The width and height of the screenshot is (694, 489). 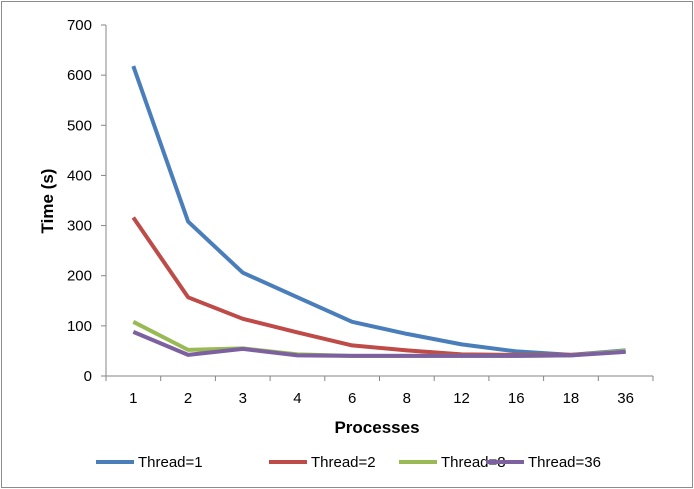 I want to click on legend: Thread=1 Thread=2 Thread=8 Thread=36, so click(x=348, y=462).